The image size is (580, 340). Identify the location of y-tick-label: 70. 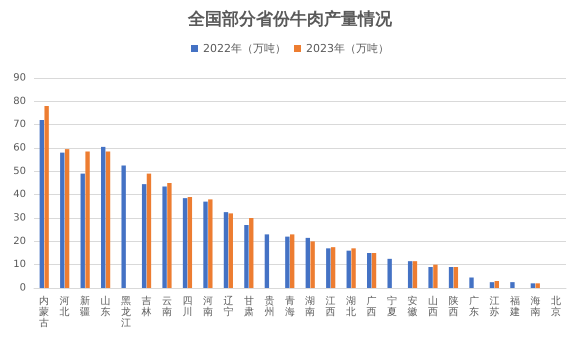
(19, 124).